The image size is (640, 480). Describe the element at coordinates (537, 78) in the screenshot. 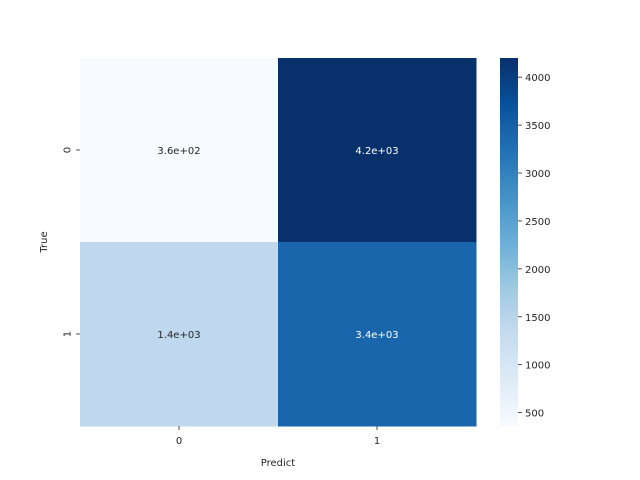

I see `colorbar-tick-label: 4000` at that location.